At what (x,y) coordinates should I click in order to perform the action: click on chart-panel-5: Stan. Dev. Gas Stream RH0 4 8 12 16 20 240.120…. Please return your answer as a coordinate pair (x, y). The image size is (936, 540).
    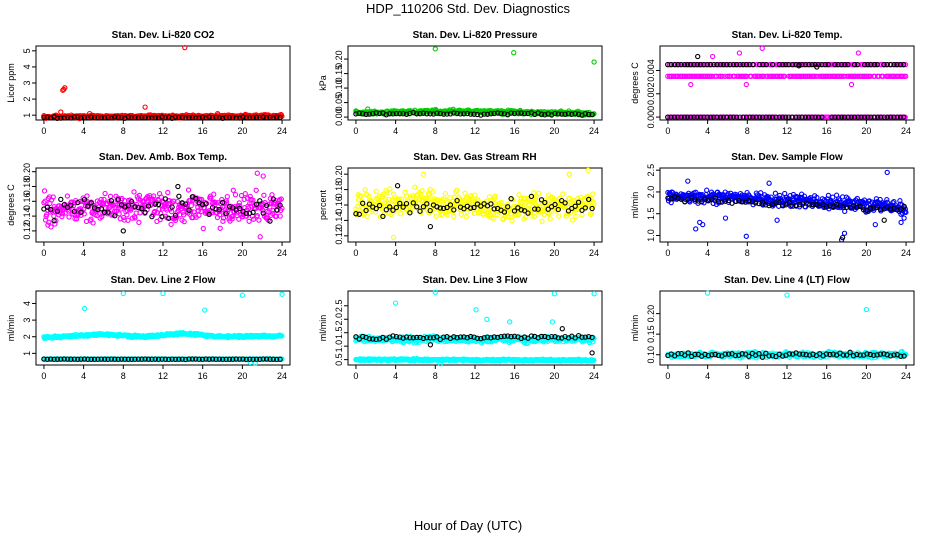
    Looking at the image, I should click on (460, 205).